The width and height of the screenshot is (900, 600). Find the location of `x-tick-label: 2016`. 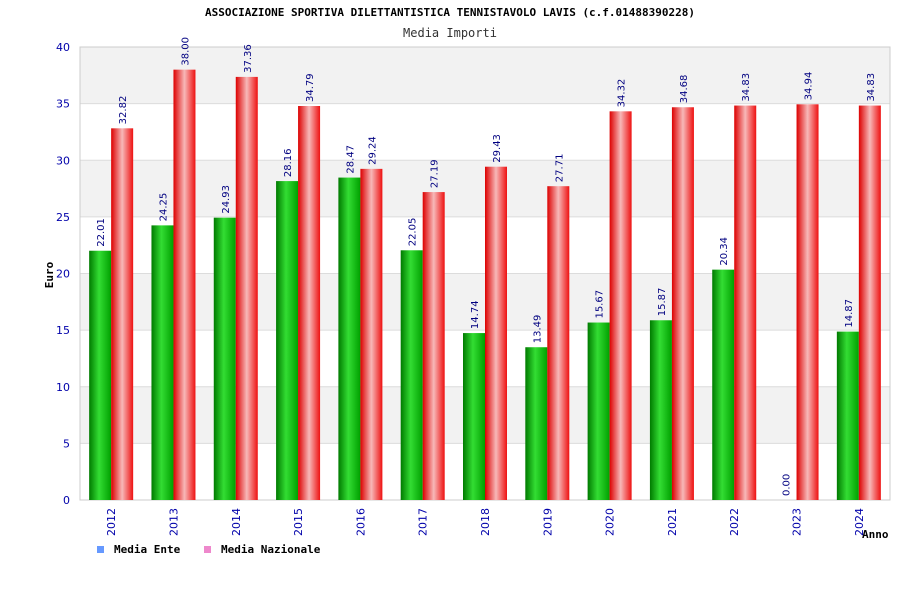

x-tick-label: 2016 is located at coordinates (360, 522).